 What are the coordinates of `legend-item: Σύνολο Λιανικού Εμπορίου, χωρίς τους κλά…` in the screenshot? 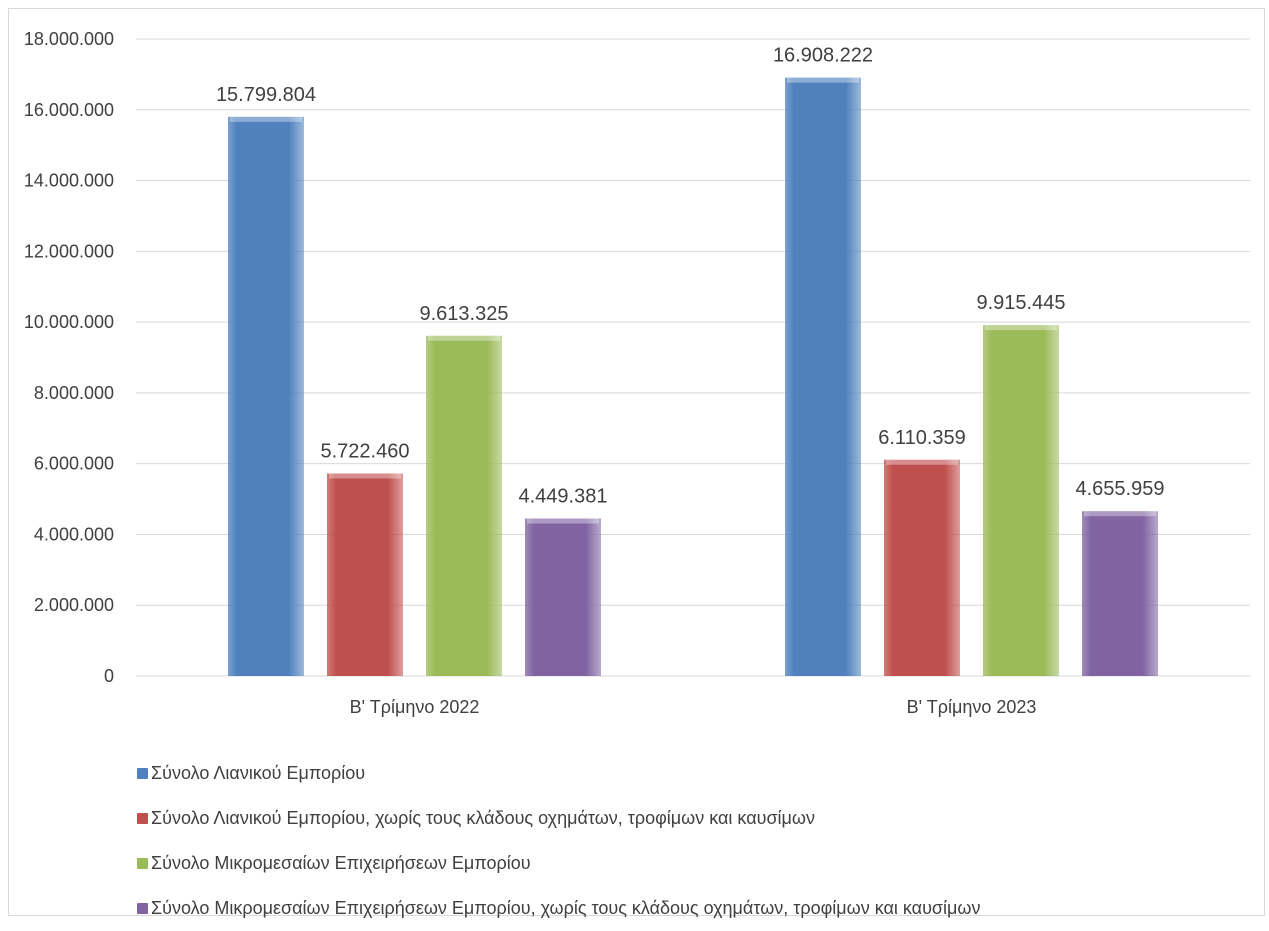 It's located at (558, 818).